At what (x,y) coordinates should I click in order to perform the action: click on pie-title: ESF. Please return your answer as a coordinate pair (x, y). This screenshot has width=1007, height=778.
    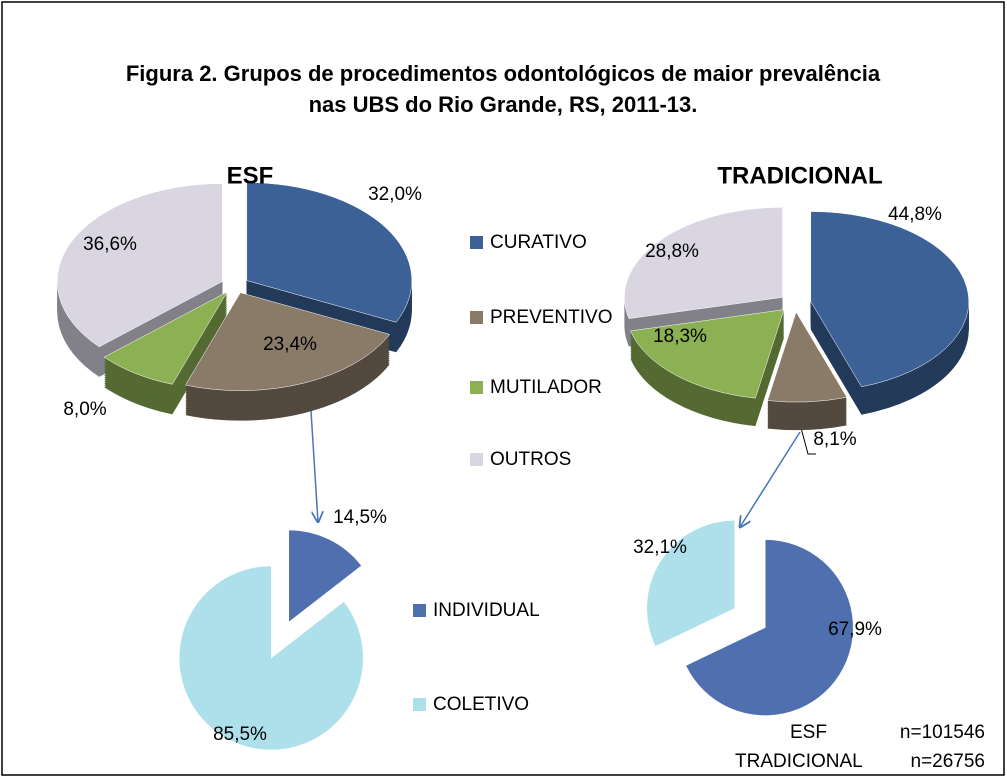
    Looking at the image, I should click on (250, 175).